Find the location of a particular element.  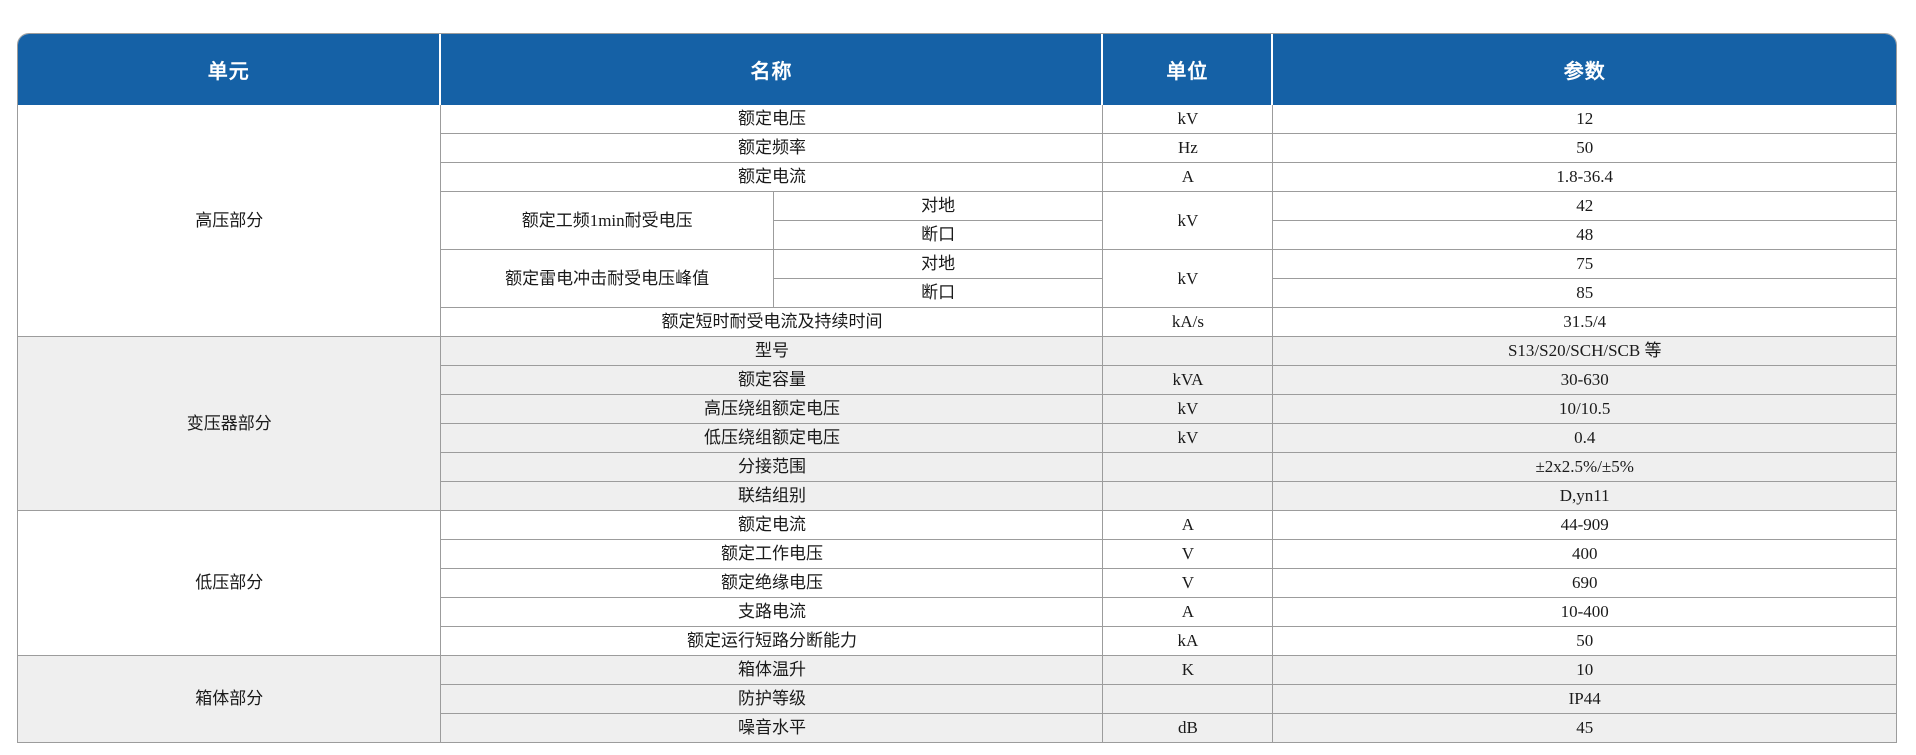

table-row: 噪音水平 dB 45 is located at coordinates (957, 728).